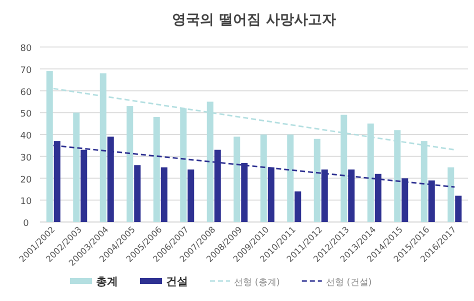 Image resolution: width=474 pixels, height=301 pixels. What do you see at coordinates (26, 158) in the screenshot?
I see `y-tick-label: 30` at bounding box center [26, 158].